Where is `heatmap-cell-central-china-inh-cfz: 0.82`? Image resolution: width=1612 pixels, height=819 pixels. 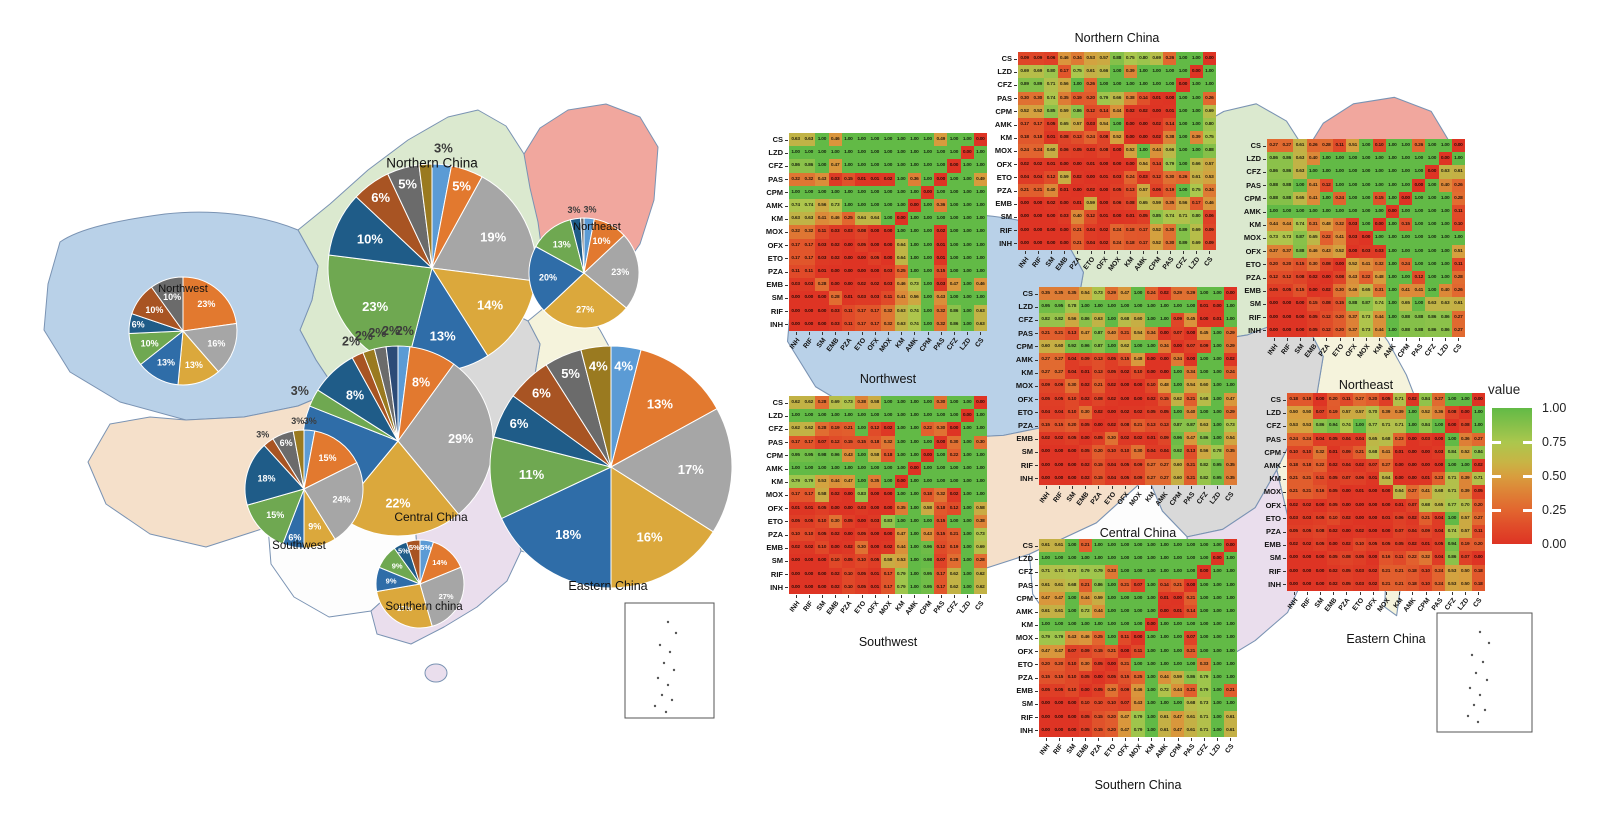 heatmap-cell-central-china-inh-cfz: 0.82 is located at coordinates (1204, 478).